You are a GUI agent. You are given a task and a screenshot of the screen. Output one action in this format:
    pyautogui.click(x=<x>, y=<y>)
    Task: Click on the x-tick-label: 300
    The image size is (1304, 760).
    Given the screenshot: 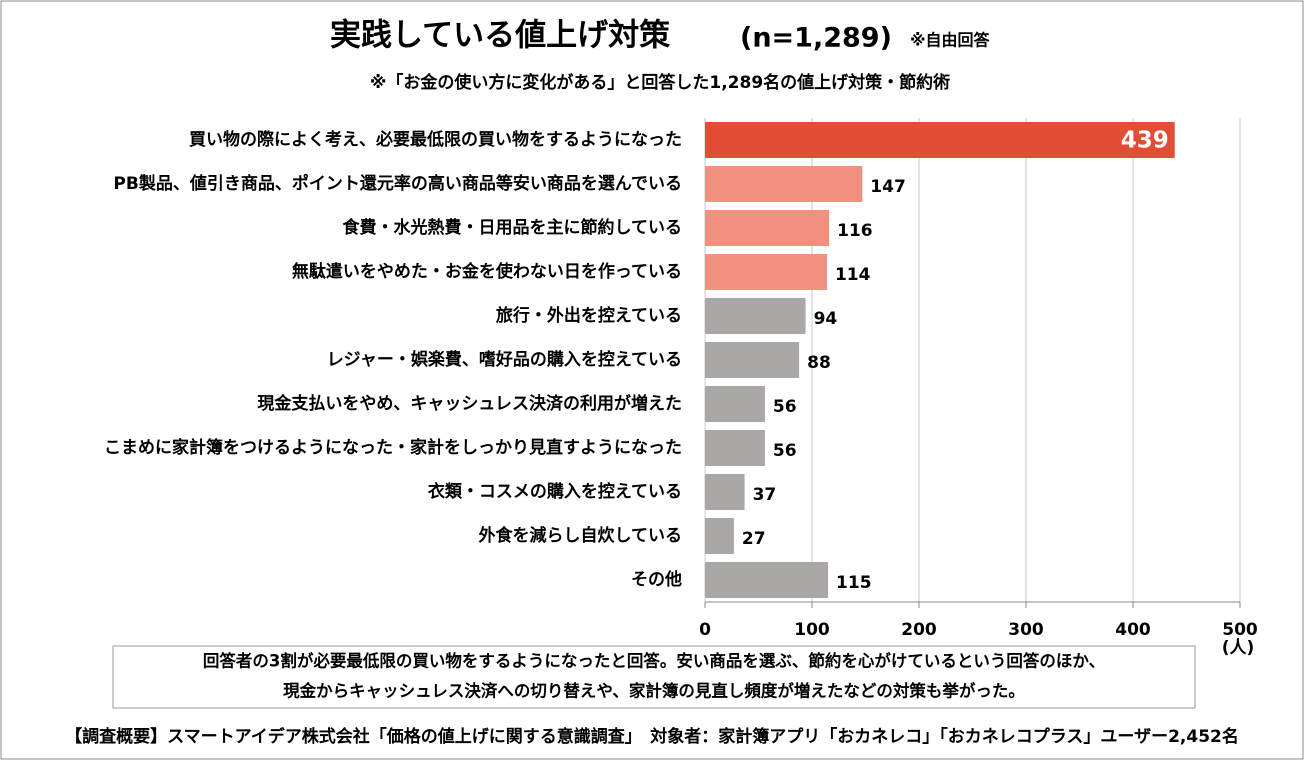 What is the action you would take?
    pyautogui.click(x=1026, y=630)
    